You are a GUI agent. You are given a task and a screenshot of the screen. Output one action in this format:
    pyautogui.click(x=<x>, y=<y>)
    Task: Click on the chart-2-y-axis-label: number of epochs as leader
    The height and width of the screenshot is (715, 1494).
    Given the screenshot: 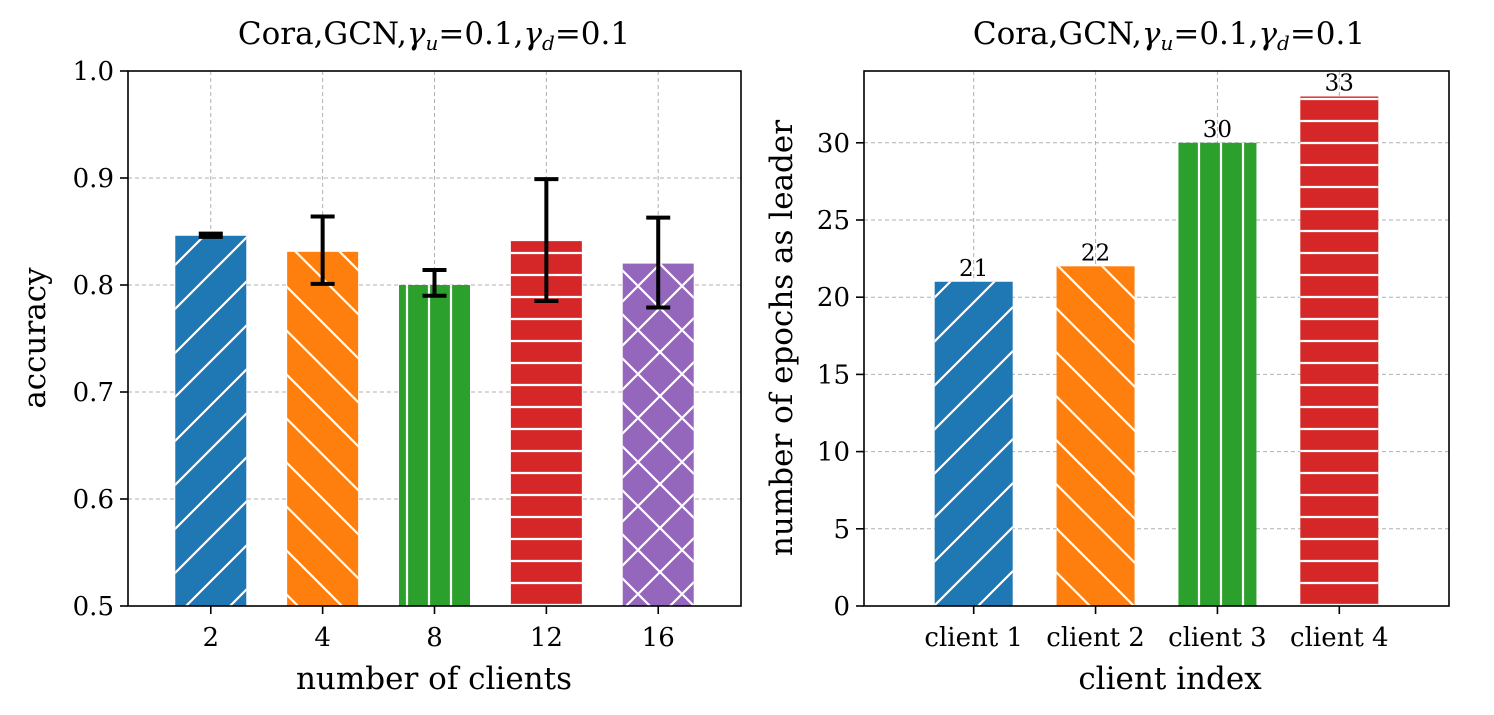 What is the action you would take?
    pyautogui.click(x=782, y=338)
    